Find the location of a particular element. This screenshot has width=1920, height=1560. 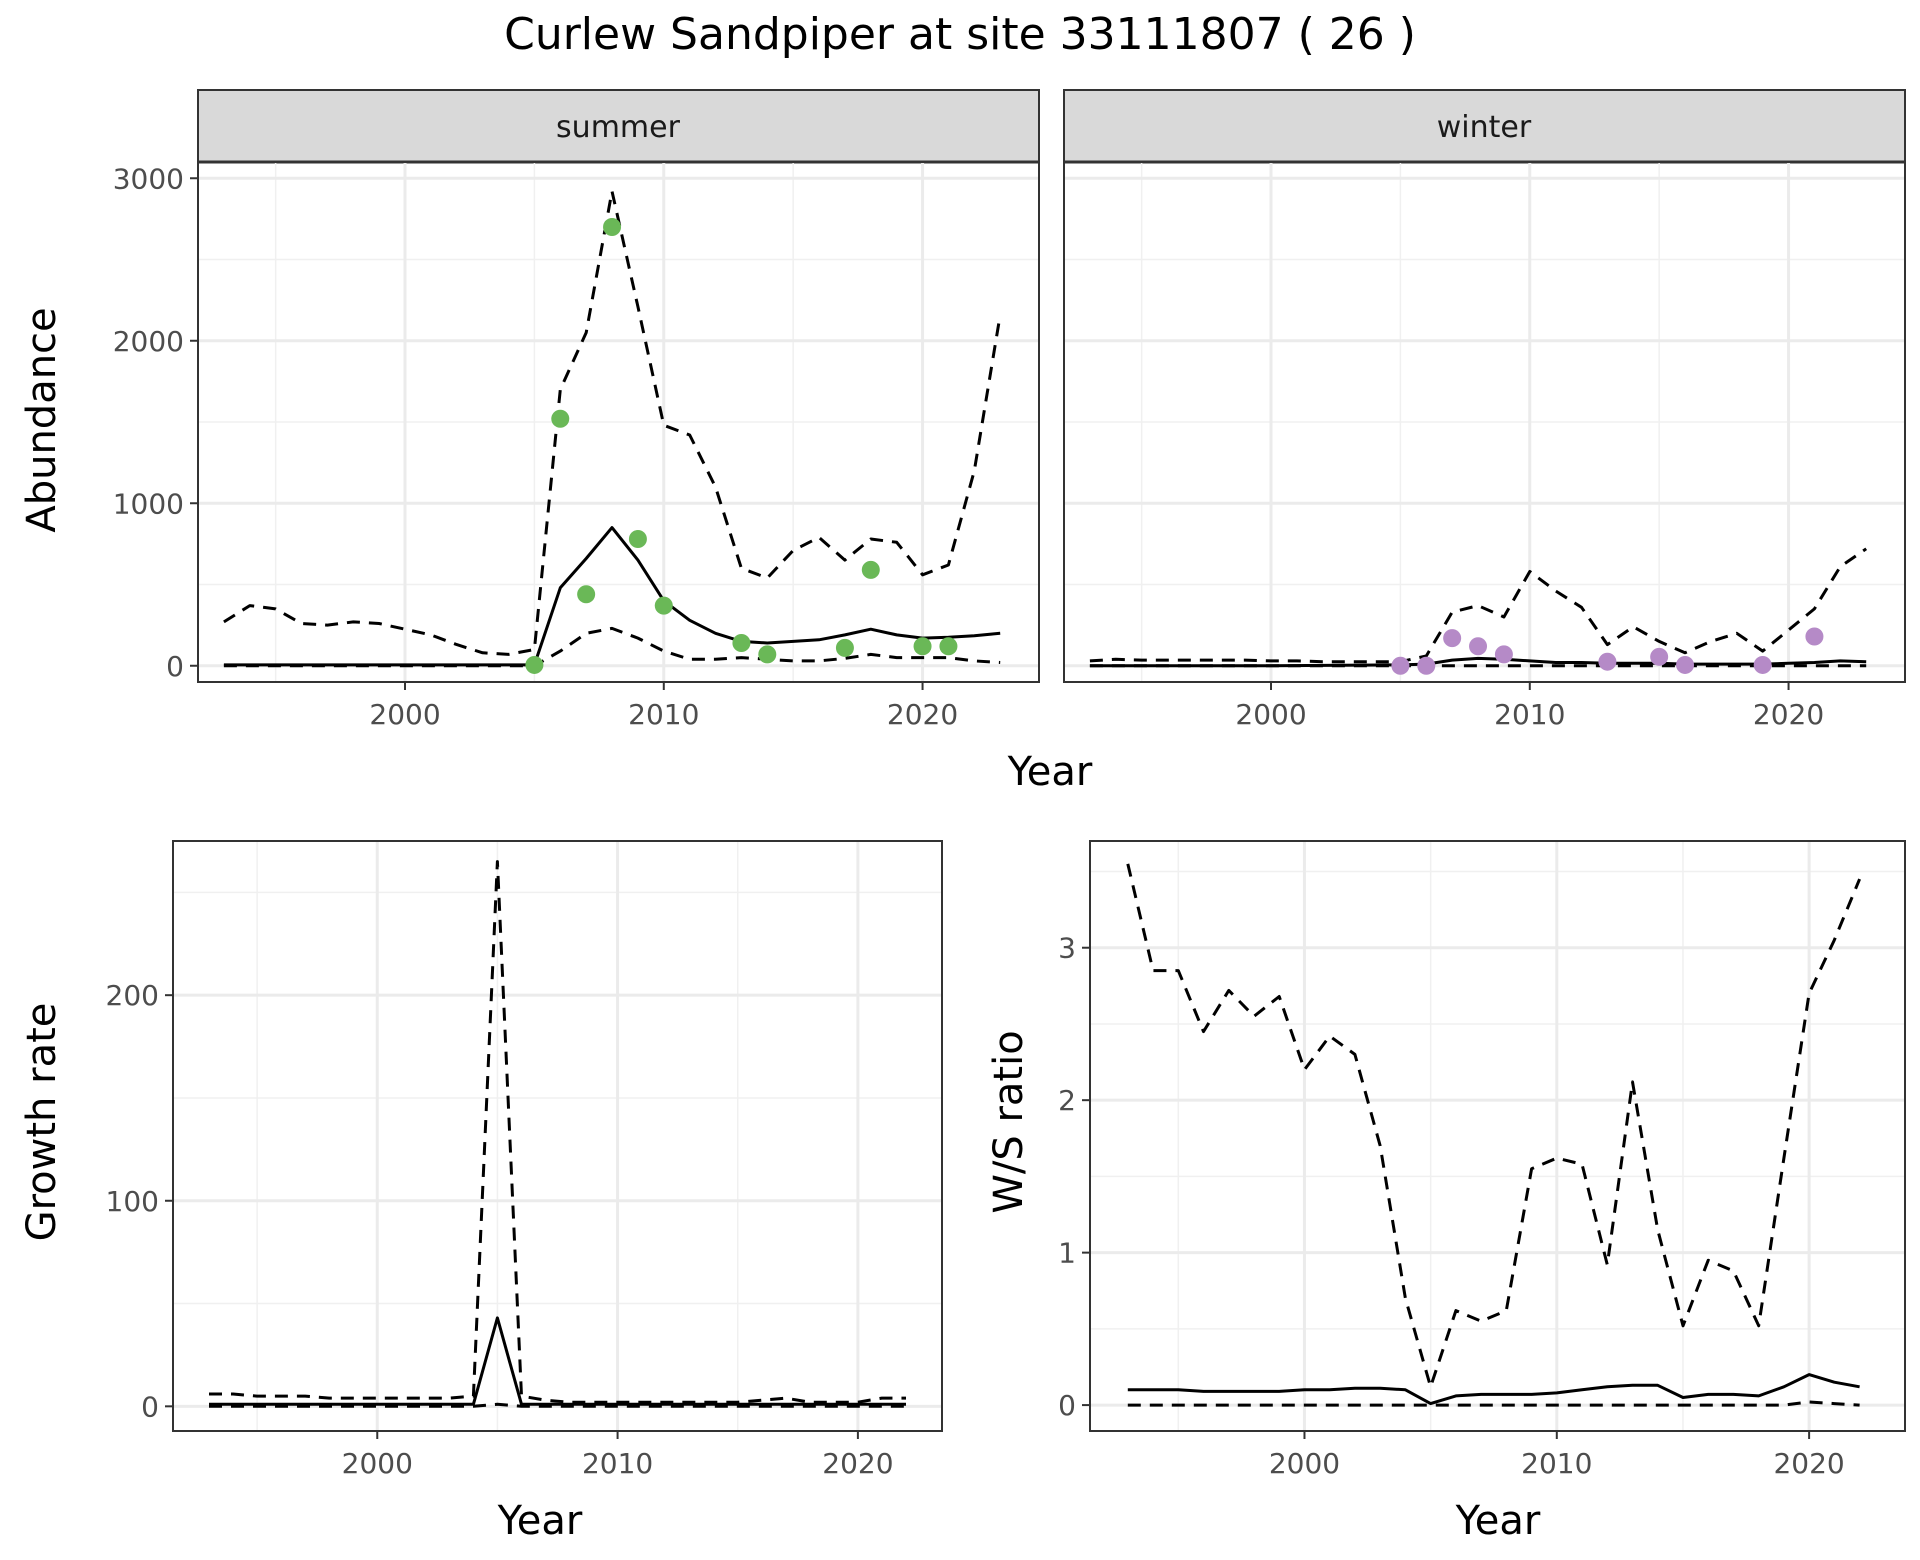

y-tick-label: 200 is located at coordinates (132, 995).